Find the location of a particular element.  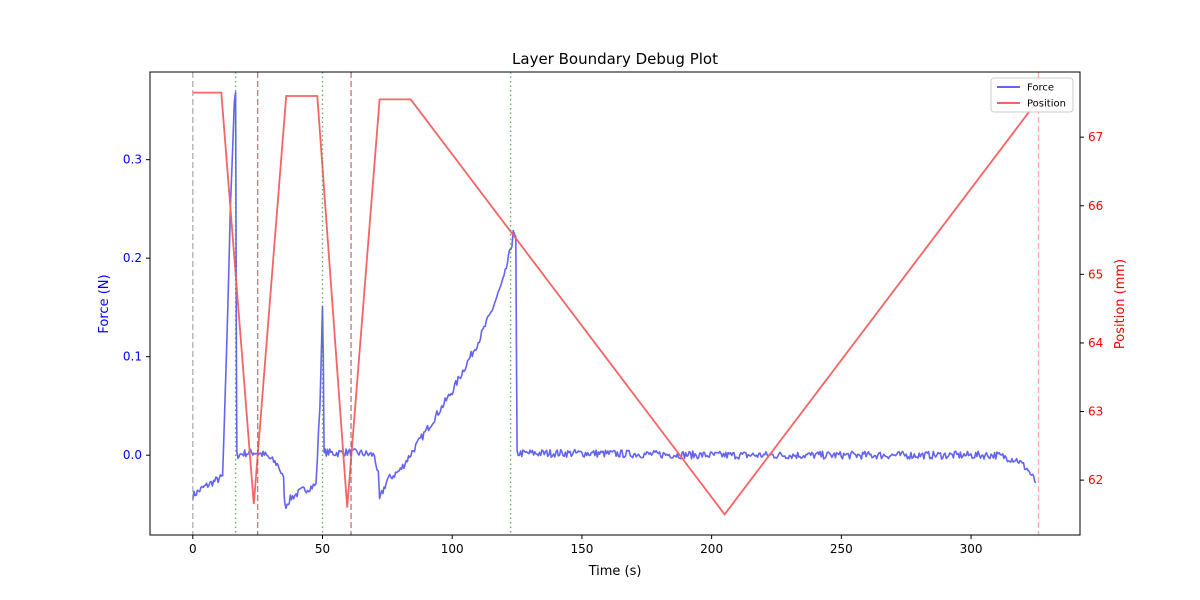

y-left-tick-label: 0.3 is located at coordinates (132, 160).